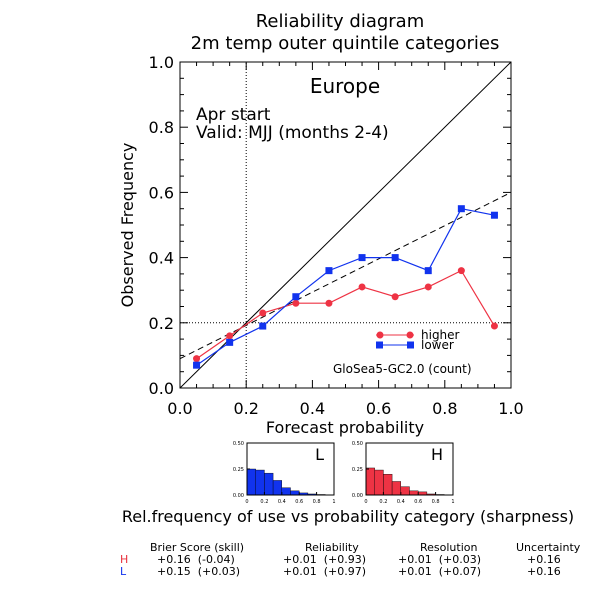  I want to click on x-tick-label: 0.2, so click(245, 408).